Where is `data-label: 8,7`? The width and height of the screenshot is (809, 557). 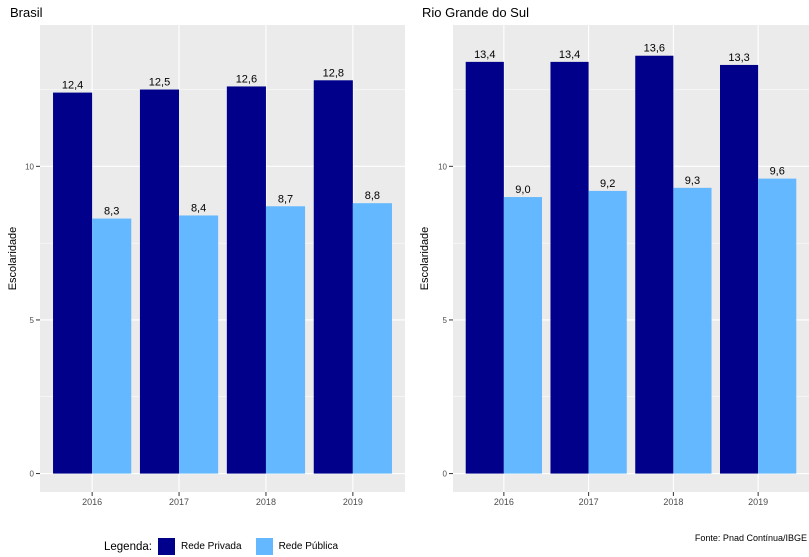 data-label: 8,7 is located at coordinates (285, 199).